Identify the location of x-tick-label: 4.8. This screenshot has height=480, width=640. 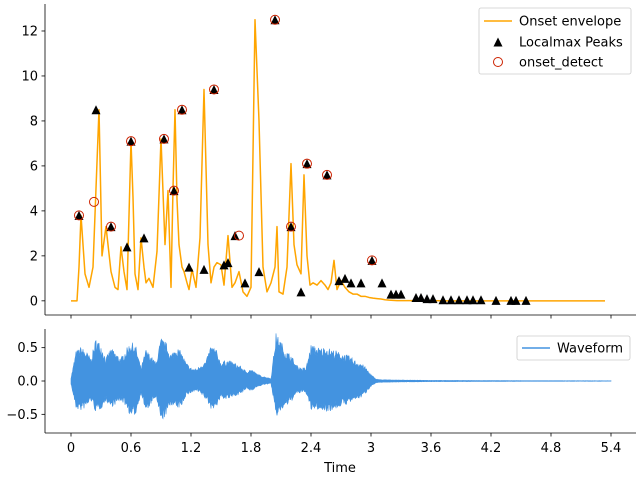
(551, 448).